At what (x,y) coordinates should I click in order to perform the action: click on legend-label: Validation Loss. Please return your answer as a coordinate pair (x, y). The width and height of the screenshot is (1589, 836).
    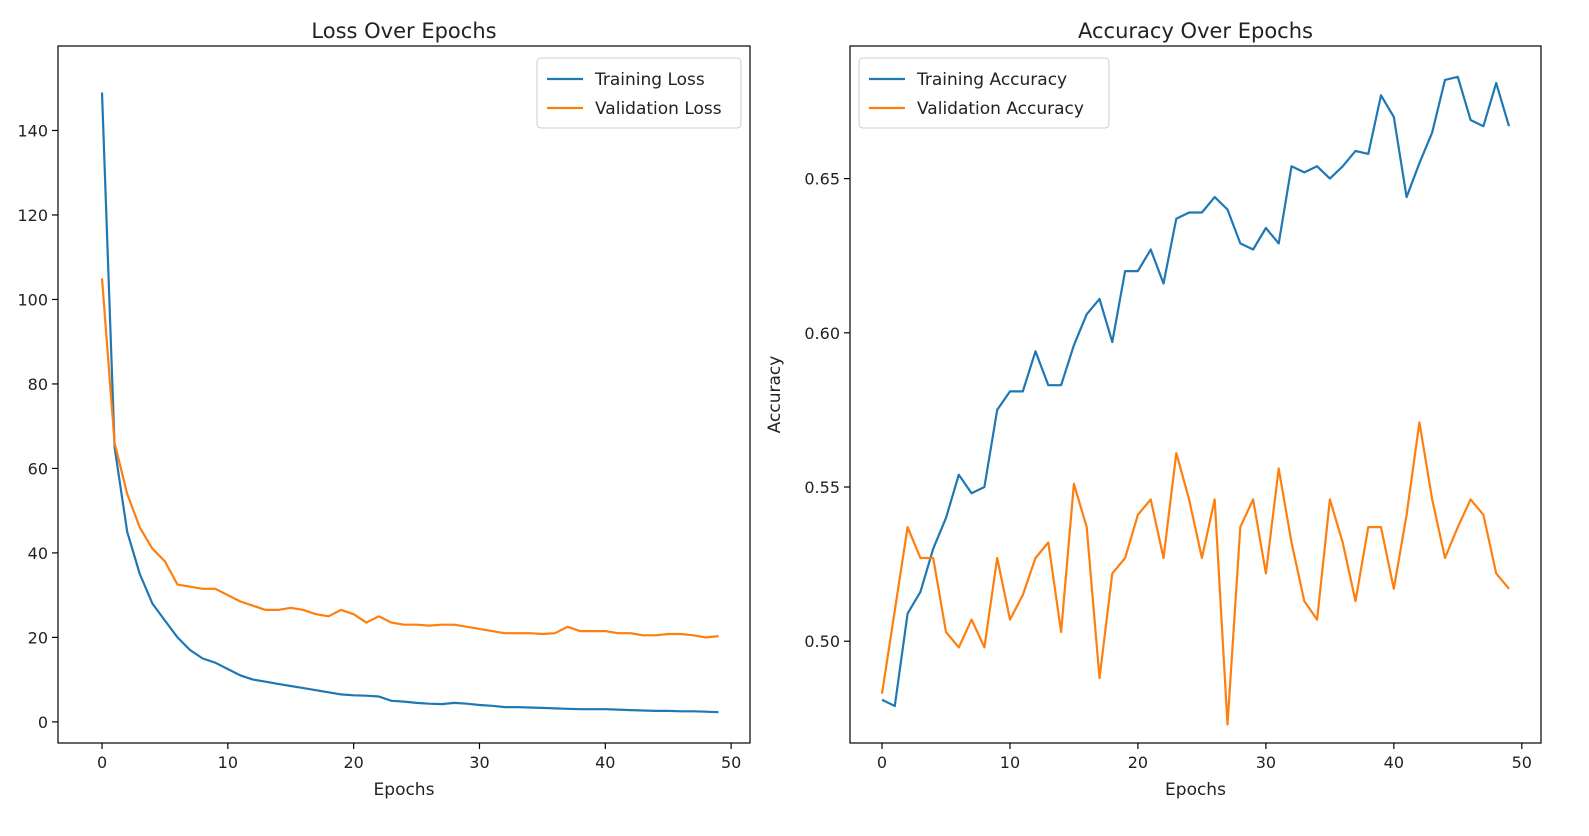
    Looking at the image, I should click on (658, 109).